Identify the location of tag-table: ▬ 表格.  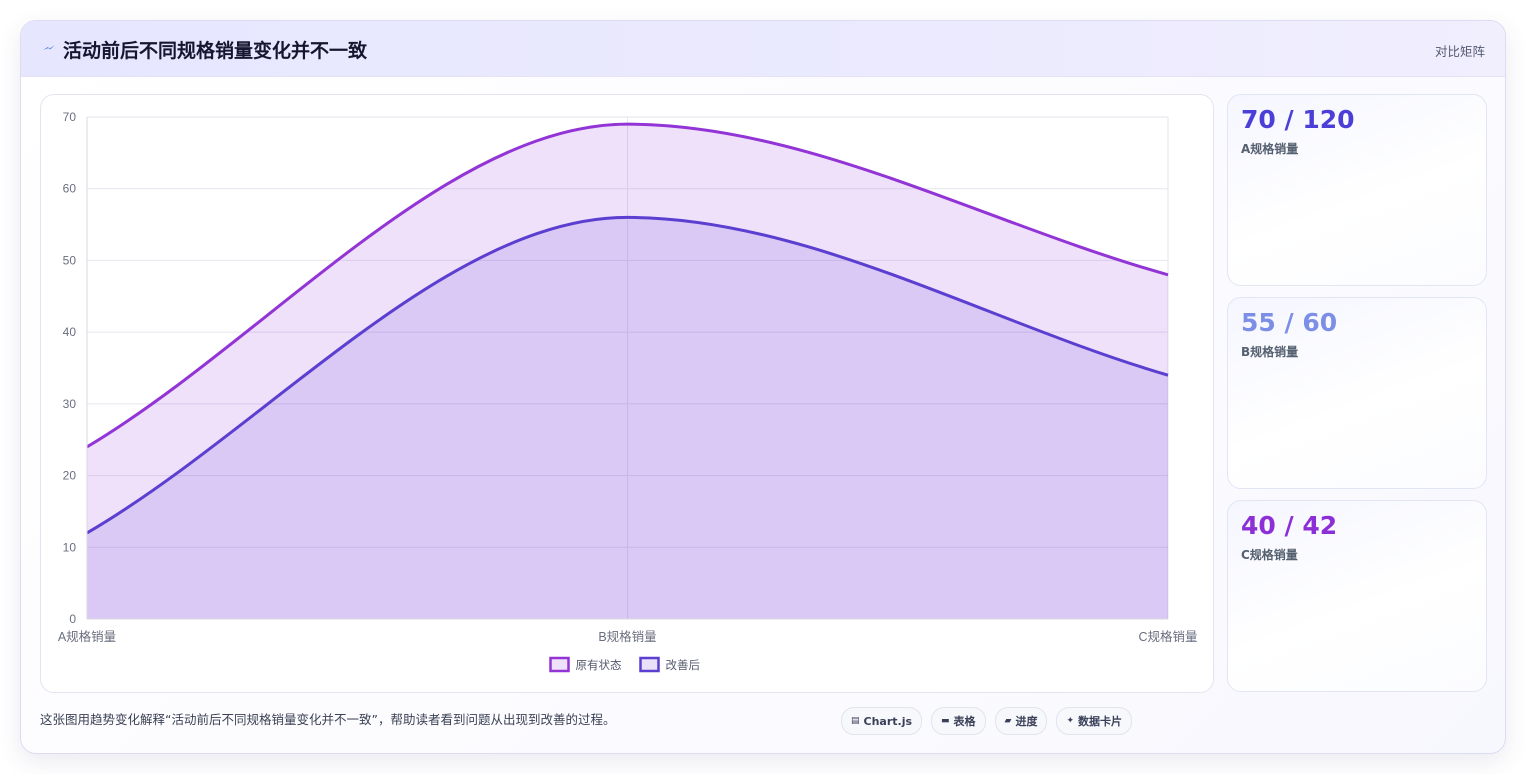
(958, 721).